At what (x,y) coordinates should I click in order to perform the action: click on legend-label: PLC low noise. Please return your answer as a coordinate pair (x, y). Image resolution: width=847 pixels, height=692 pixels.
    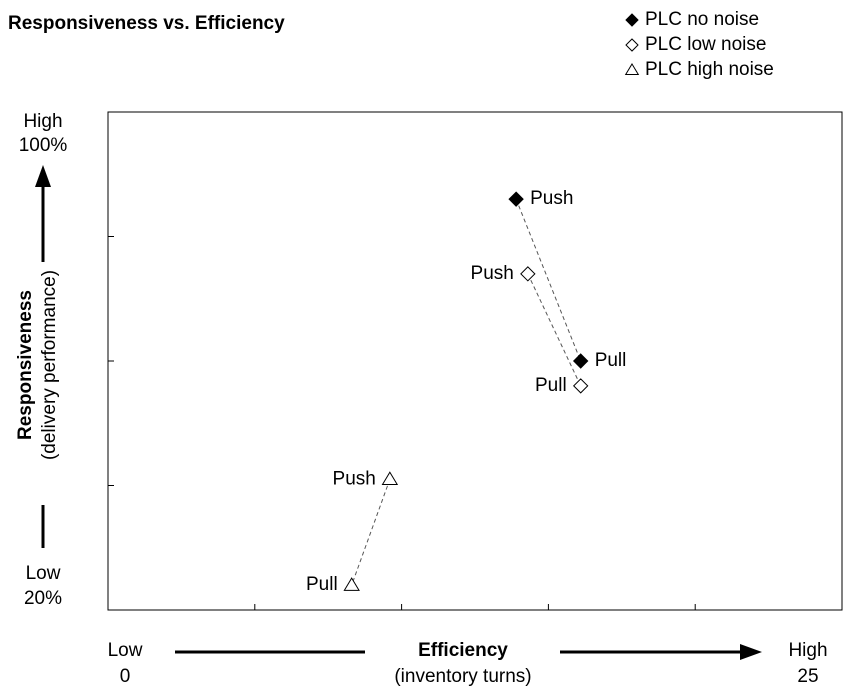
    Looking at the image, I should click on (705, 44).